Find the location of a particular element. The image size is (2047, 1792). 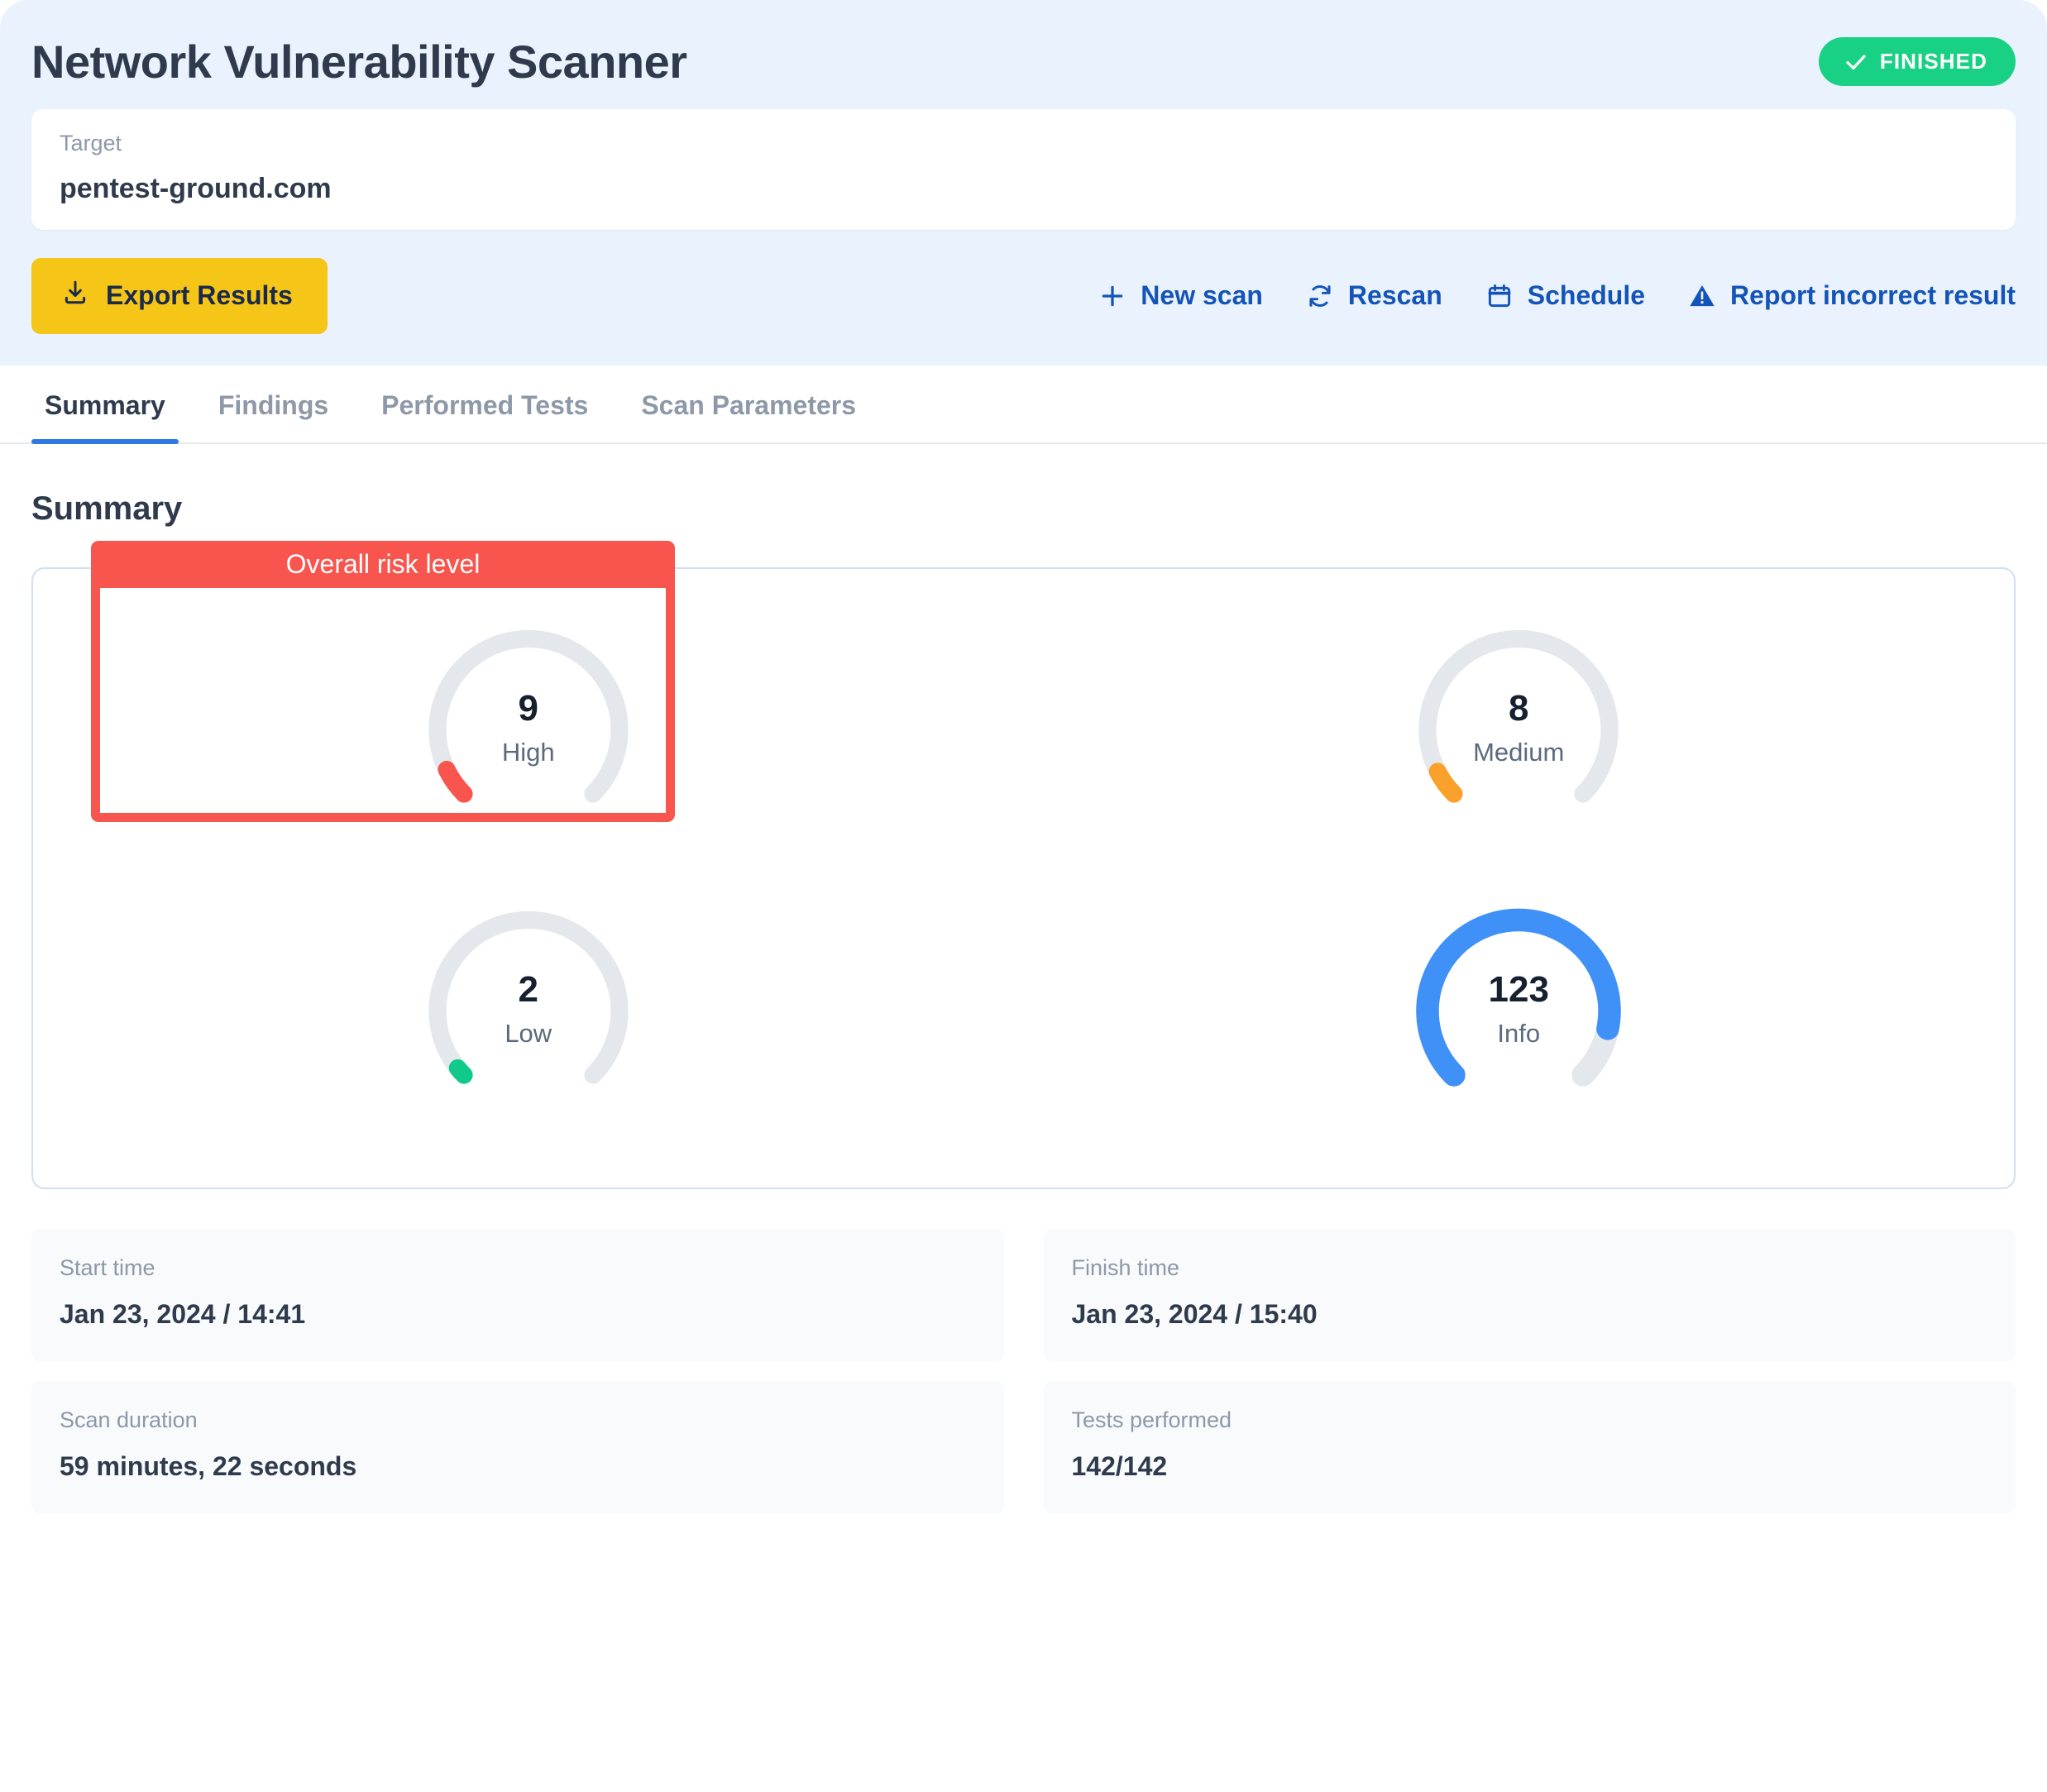

target-field: Target pentest-ground.com is located at coordinates (1023, 169).